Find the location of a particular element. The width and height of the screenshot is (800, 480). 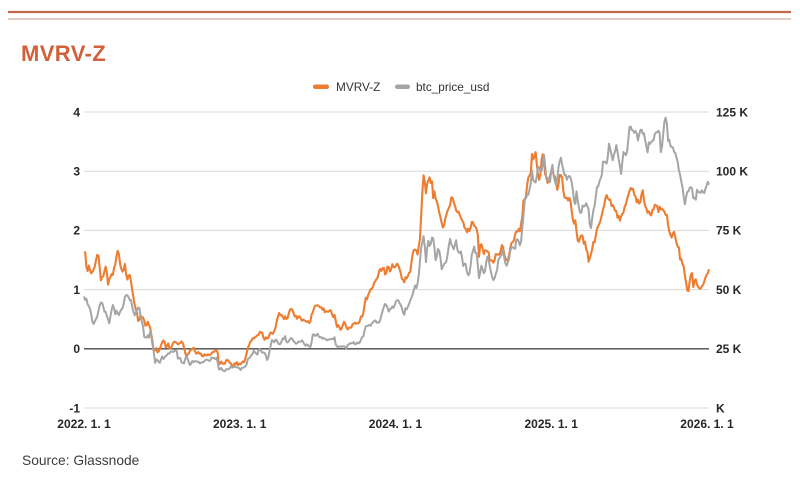

svg-text: 75 K is located at coordinates (729, 231).